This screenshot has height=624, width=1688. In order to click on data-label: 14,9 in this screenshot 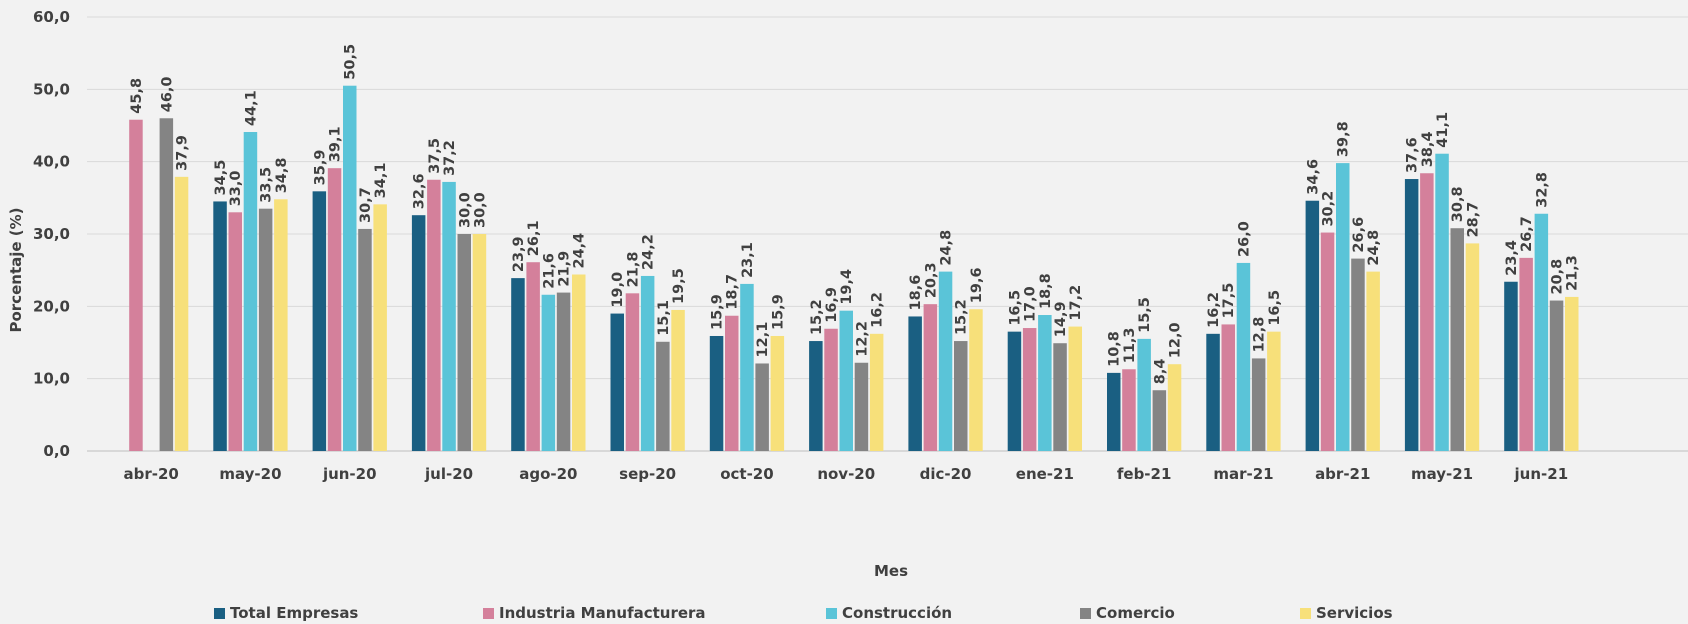, I will do `click(1061, 319)`.